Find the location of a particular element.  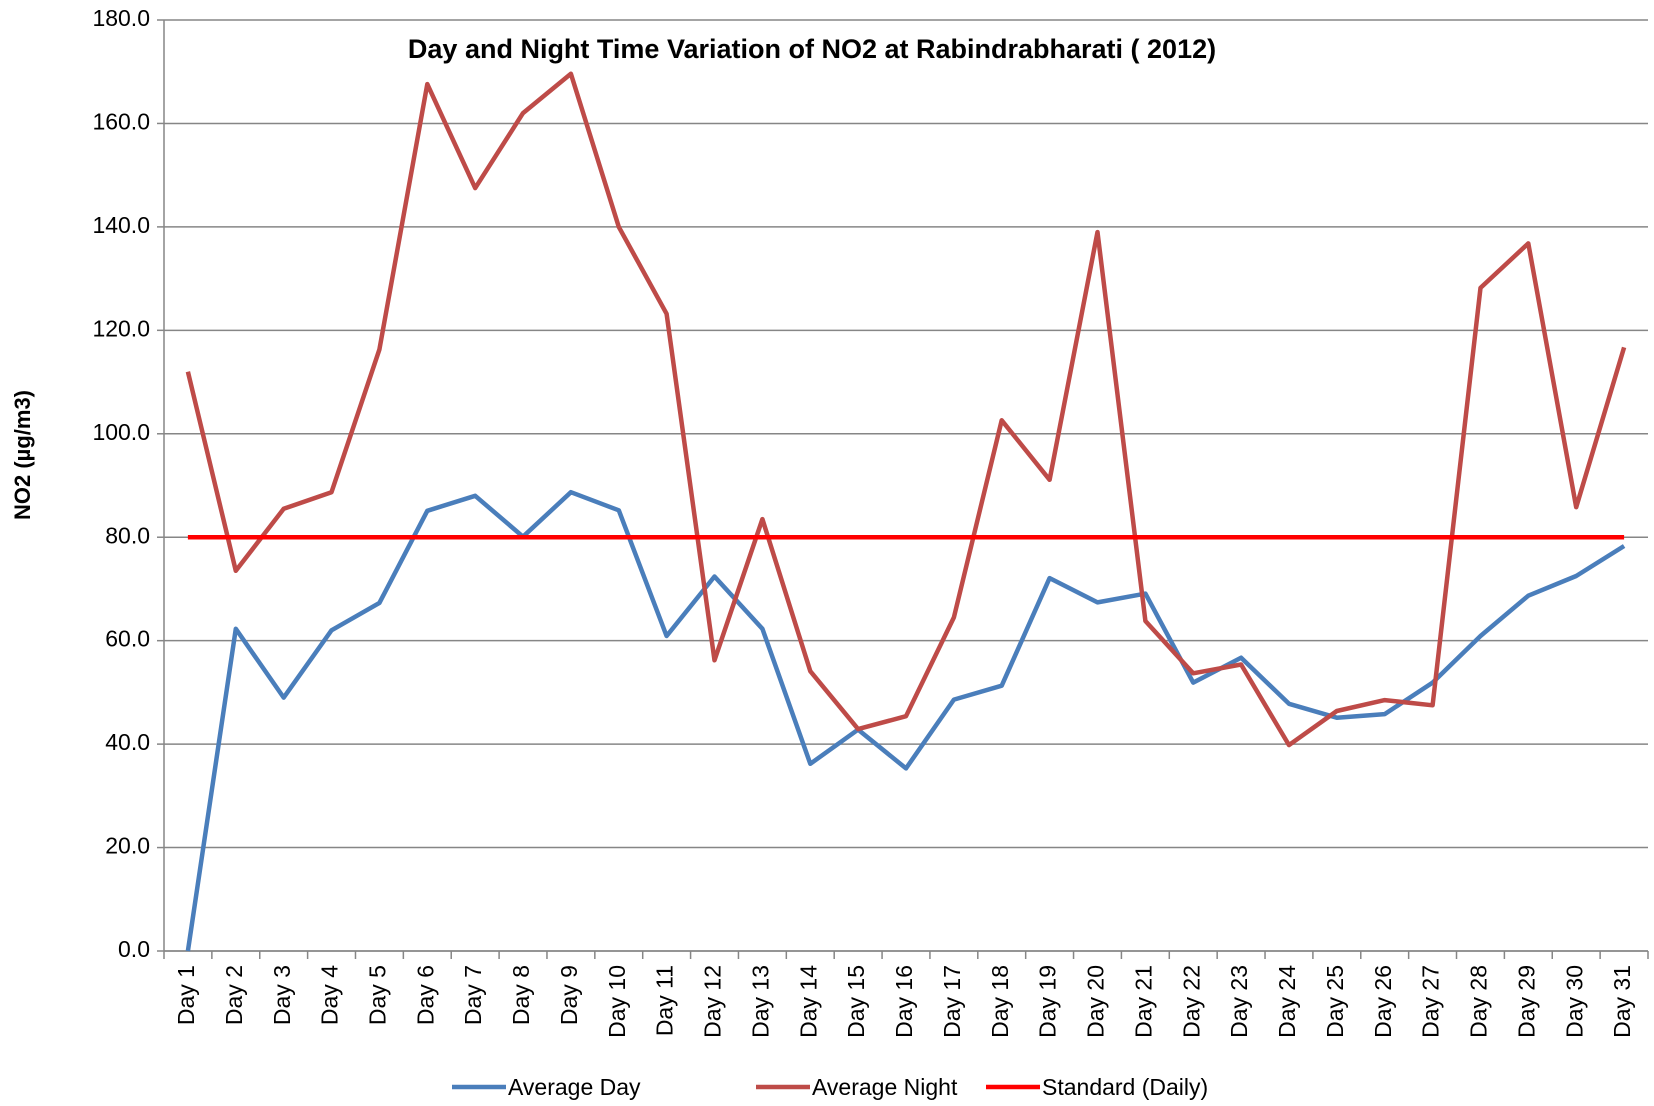

y-tick-label: 80.0 is located at coordinates (127, 535).